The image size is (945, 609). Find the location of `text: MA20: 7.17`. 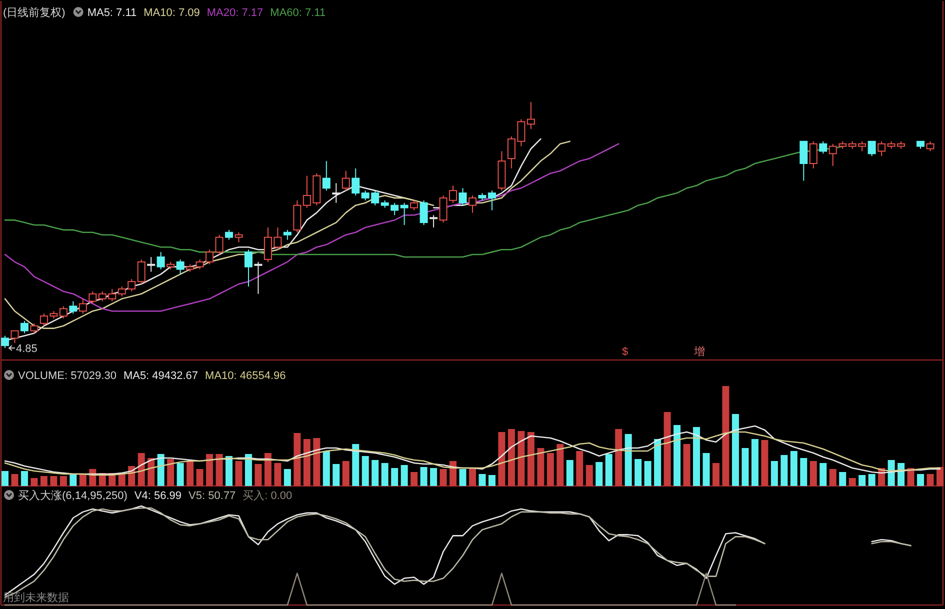

text: MA20: 7.17 is located at coordinates (235, 13).